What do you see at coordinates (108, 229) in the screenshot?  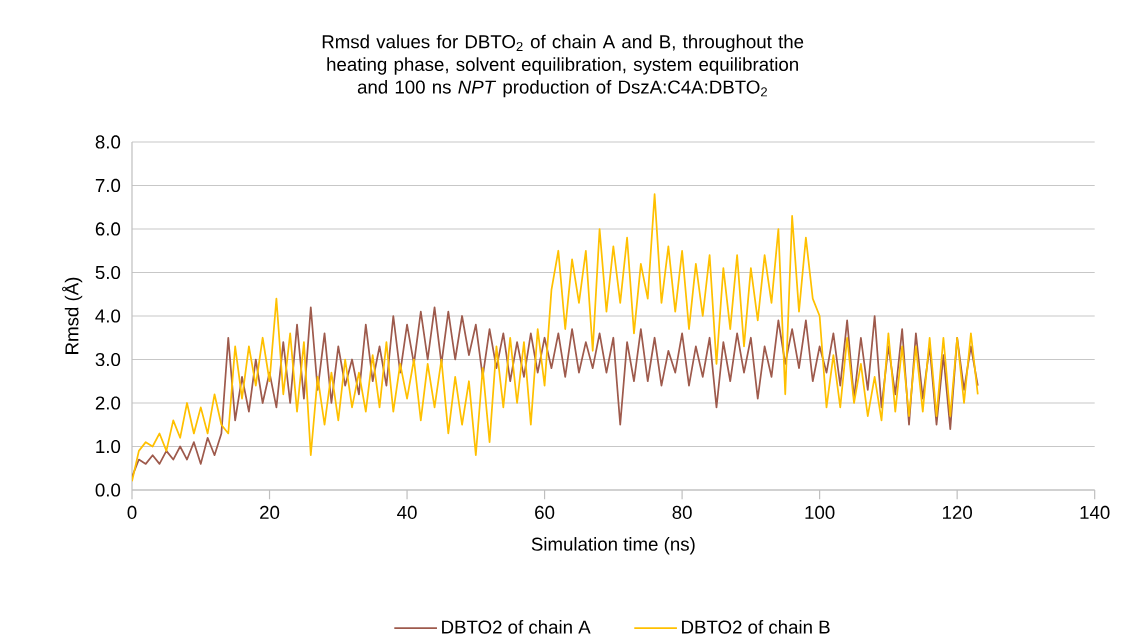 I see `y-tick-label: 6.0` at bounding box center [108, 229].